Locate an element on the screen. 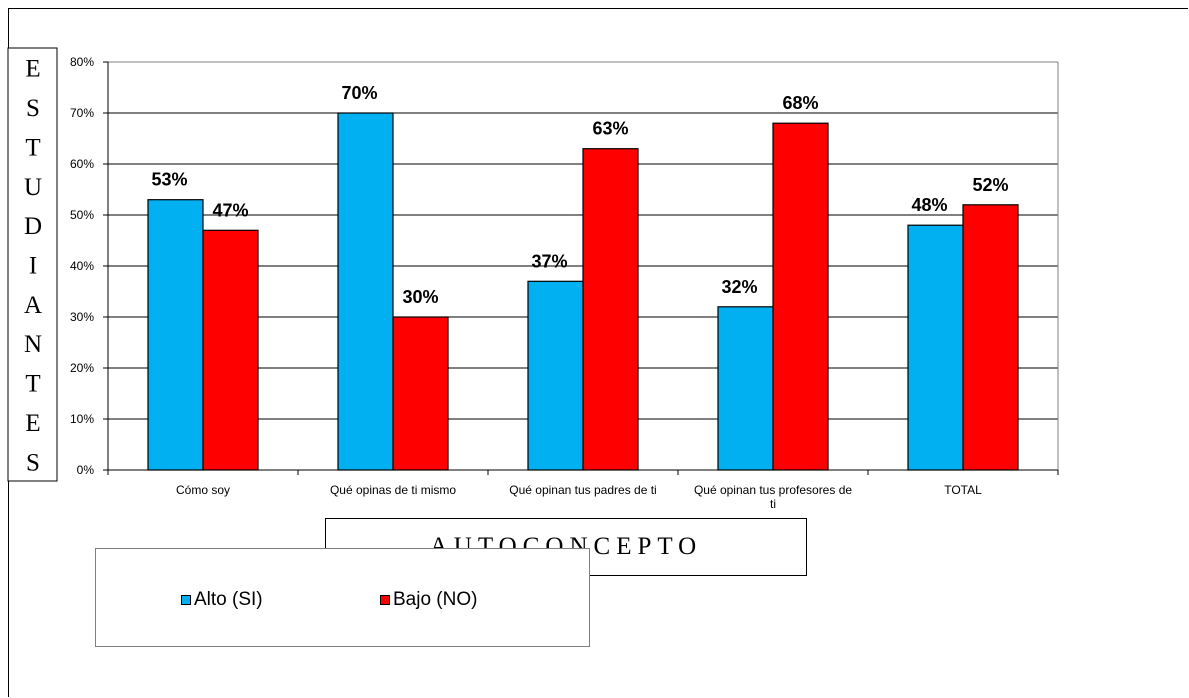  data-label: 30% is located at coordinates (420, 297).